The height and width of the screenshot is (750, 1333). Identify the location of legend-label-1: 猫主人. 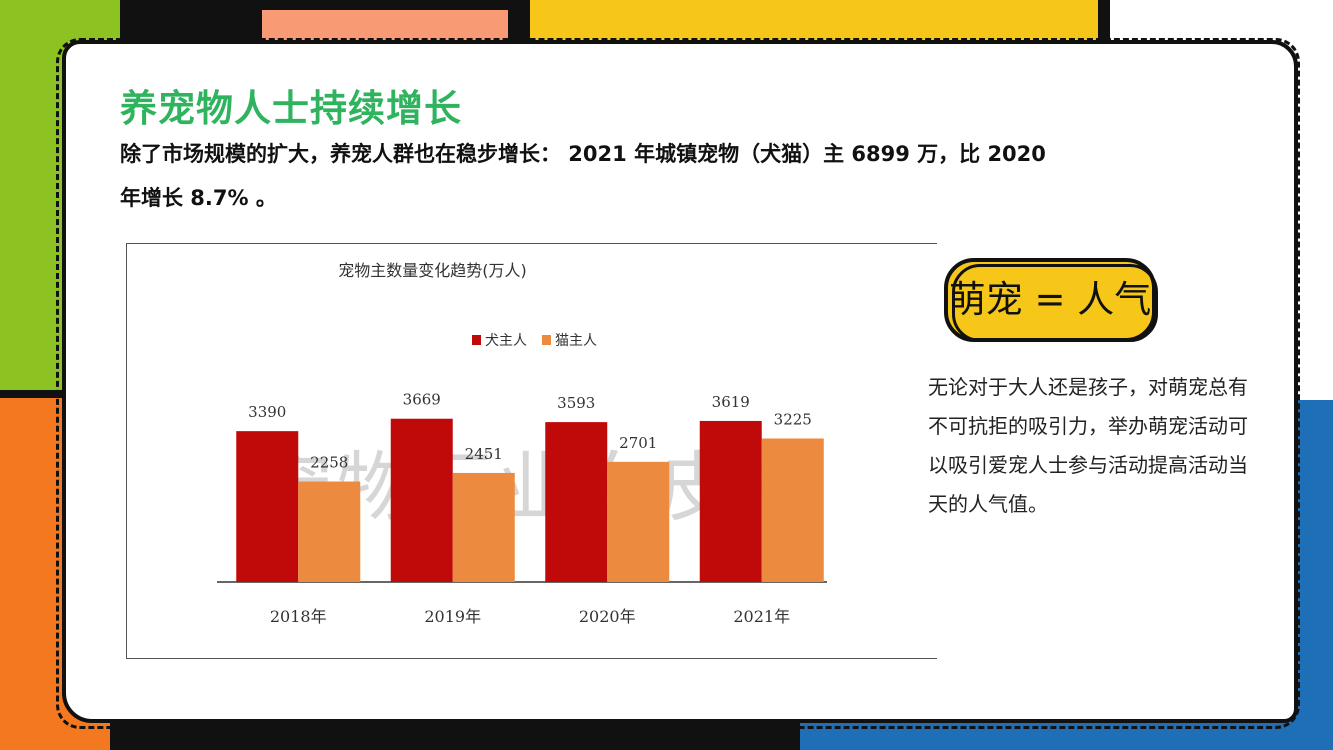
(576, 341).